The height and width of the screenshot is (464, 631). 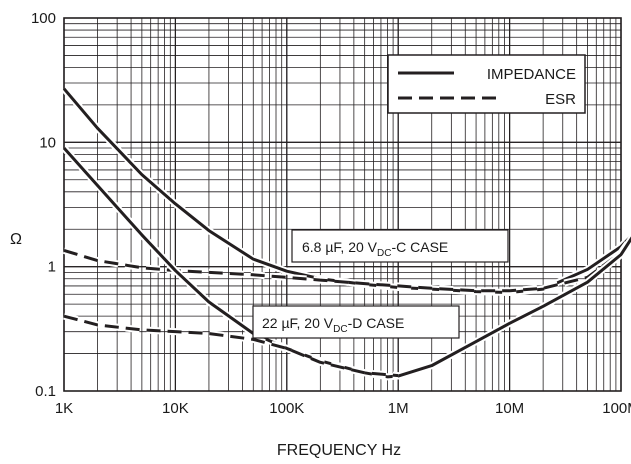 I want to click on annotation-d-box, so click(x=356, y=322).